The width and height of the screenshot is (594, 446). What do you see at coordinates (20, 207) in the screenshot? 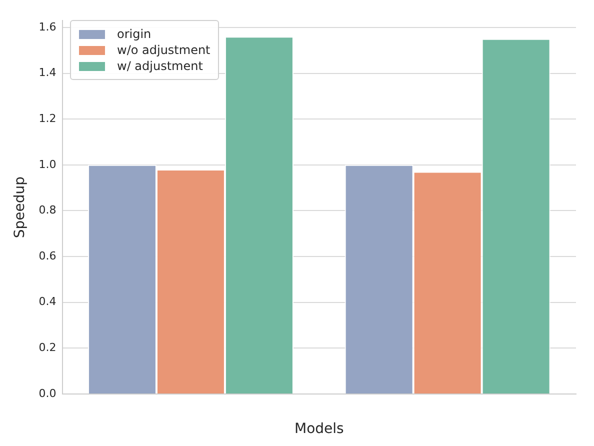
I see `y-axis-title: Speedup` at bounding box center [20, 207].